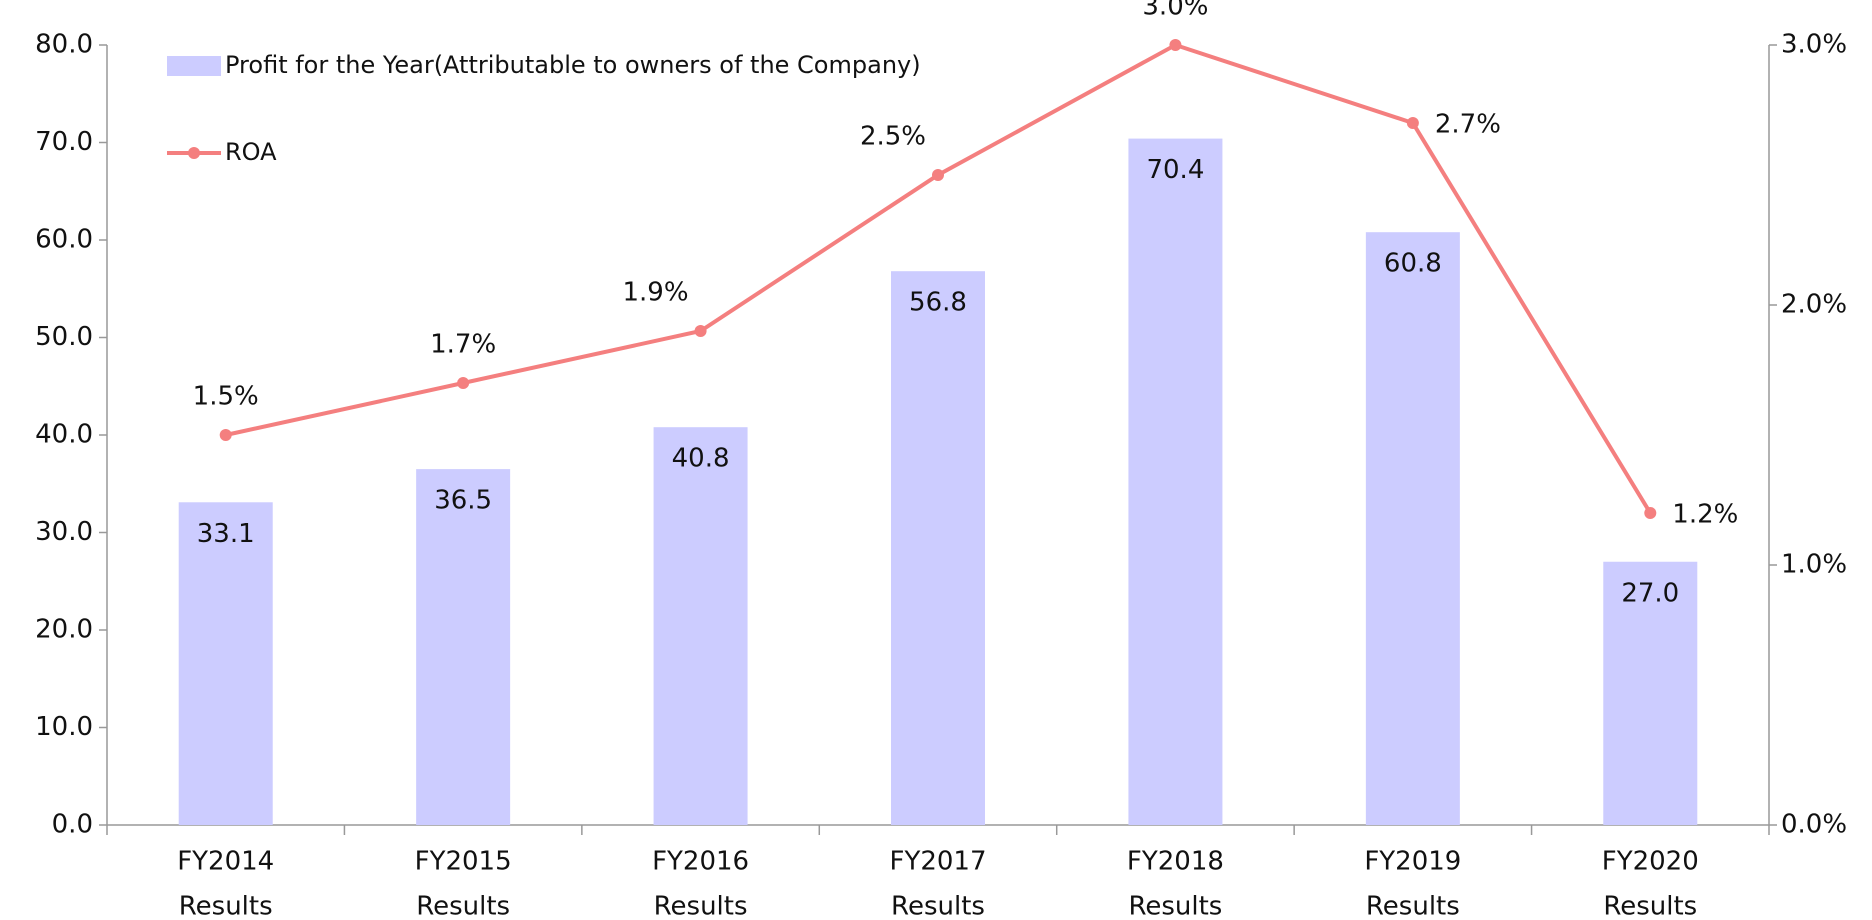 The height and width of the screenshot is (920, 1872). Describe the element at coordinates (64, 532) in the screenshot. I see `y-tick-label: 30.0` at that location.